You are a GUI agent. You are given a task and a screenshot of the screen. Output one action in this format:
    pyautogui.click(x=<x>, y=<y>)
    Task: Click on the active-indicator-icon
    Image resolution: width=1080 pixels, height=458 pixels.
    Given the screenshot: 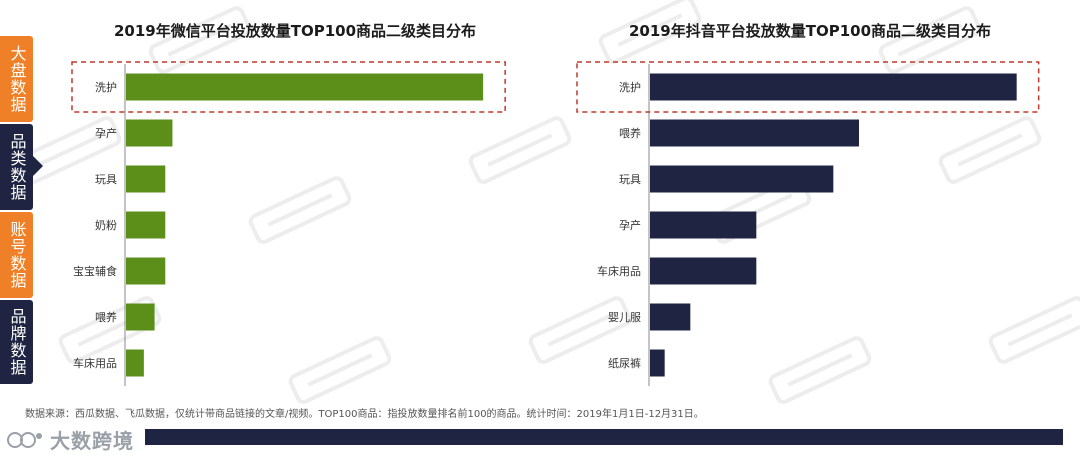 What is the action you would take?
    pyautogui.click(x=38, y=166)
    